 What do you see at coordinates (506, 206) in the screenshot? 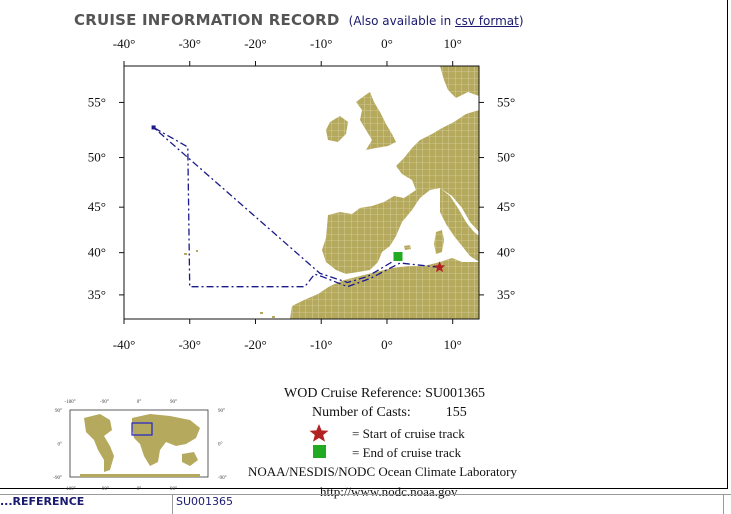
I see `lat-tick-label-right: 45°` at bounding box center [506, 206].